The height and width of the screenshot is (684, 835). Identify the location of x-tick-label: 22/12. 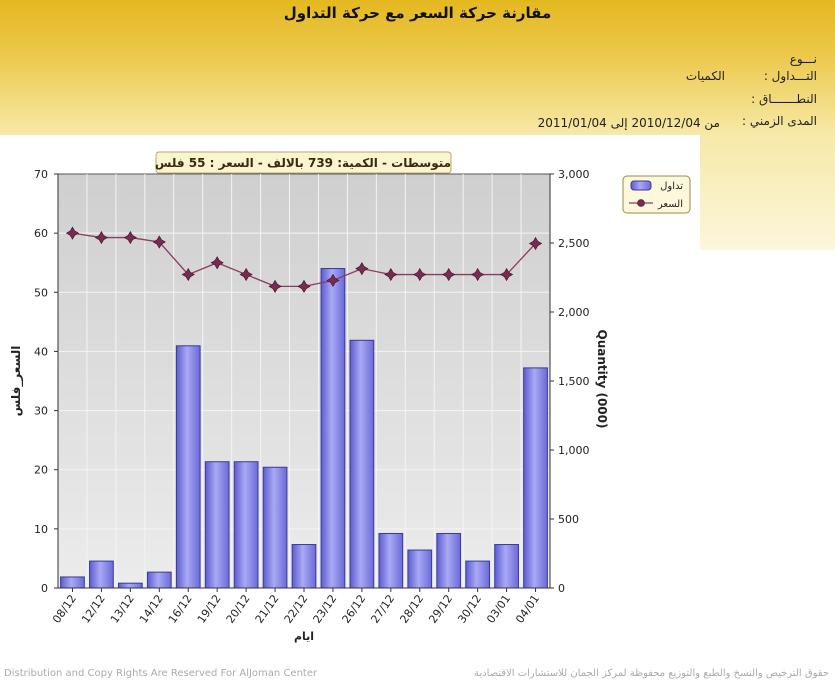
(296, 608).